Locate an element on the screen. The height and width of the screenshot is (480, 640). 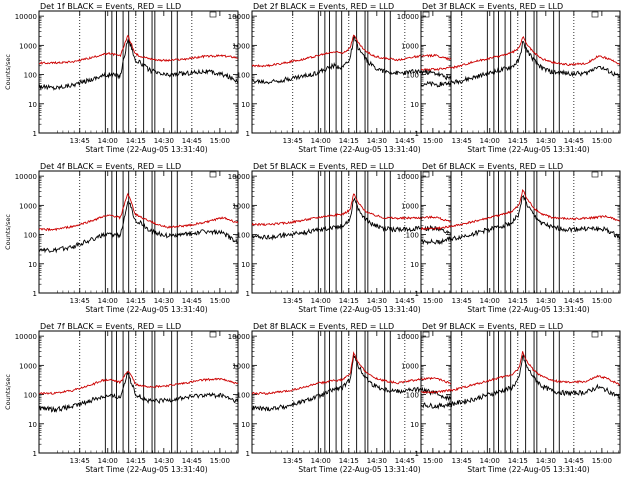
panel-title: Det 3f BLACK = Events, RED = LLD is located at coordinates (492, 6).